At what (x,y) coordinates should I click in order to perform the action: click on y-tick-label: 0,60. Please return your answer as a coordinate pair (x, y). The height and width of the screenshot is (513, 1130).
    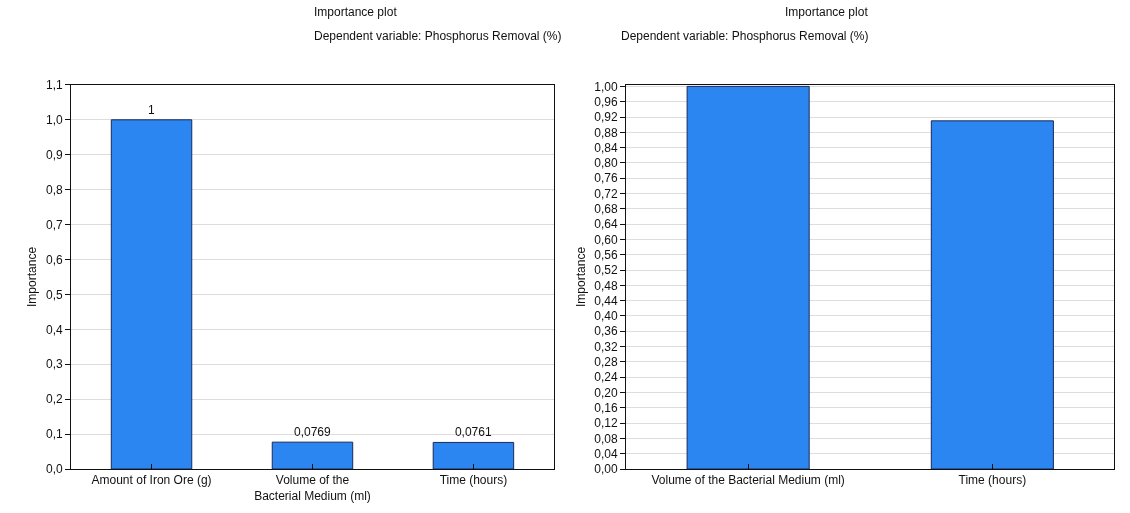
    Looking at the image, I should click on (606, 239).